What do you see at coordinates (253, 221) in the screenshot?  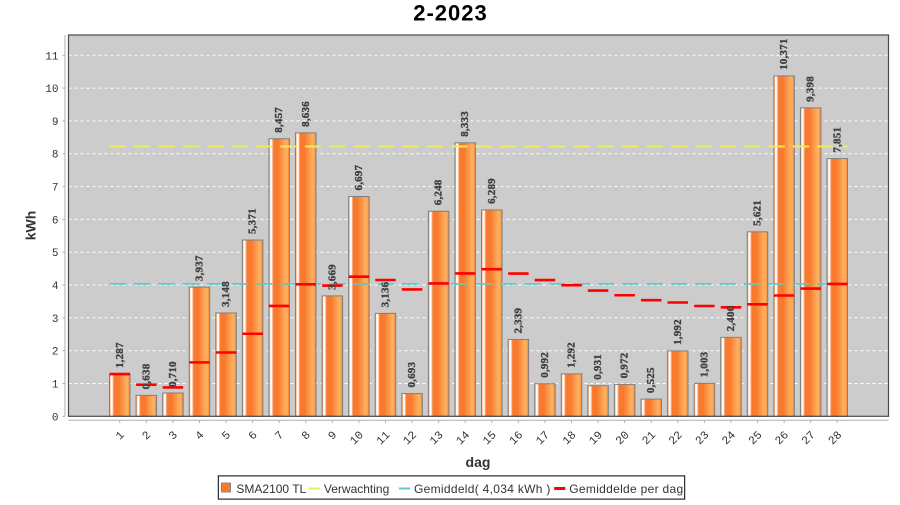 I see `svg-text: 5,371` at bounding box center [253, 221].